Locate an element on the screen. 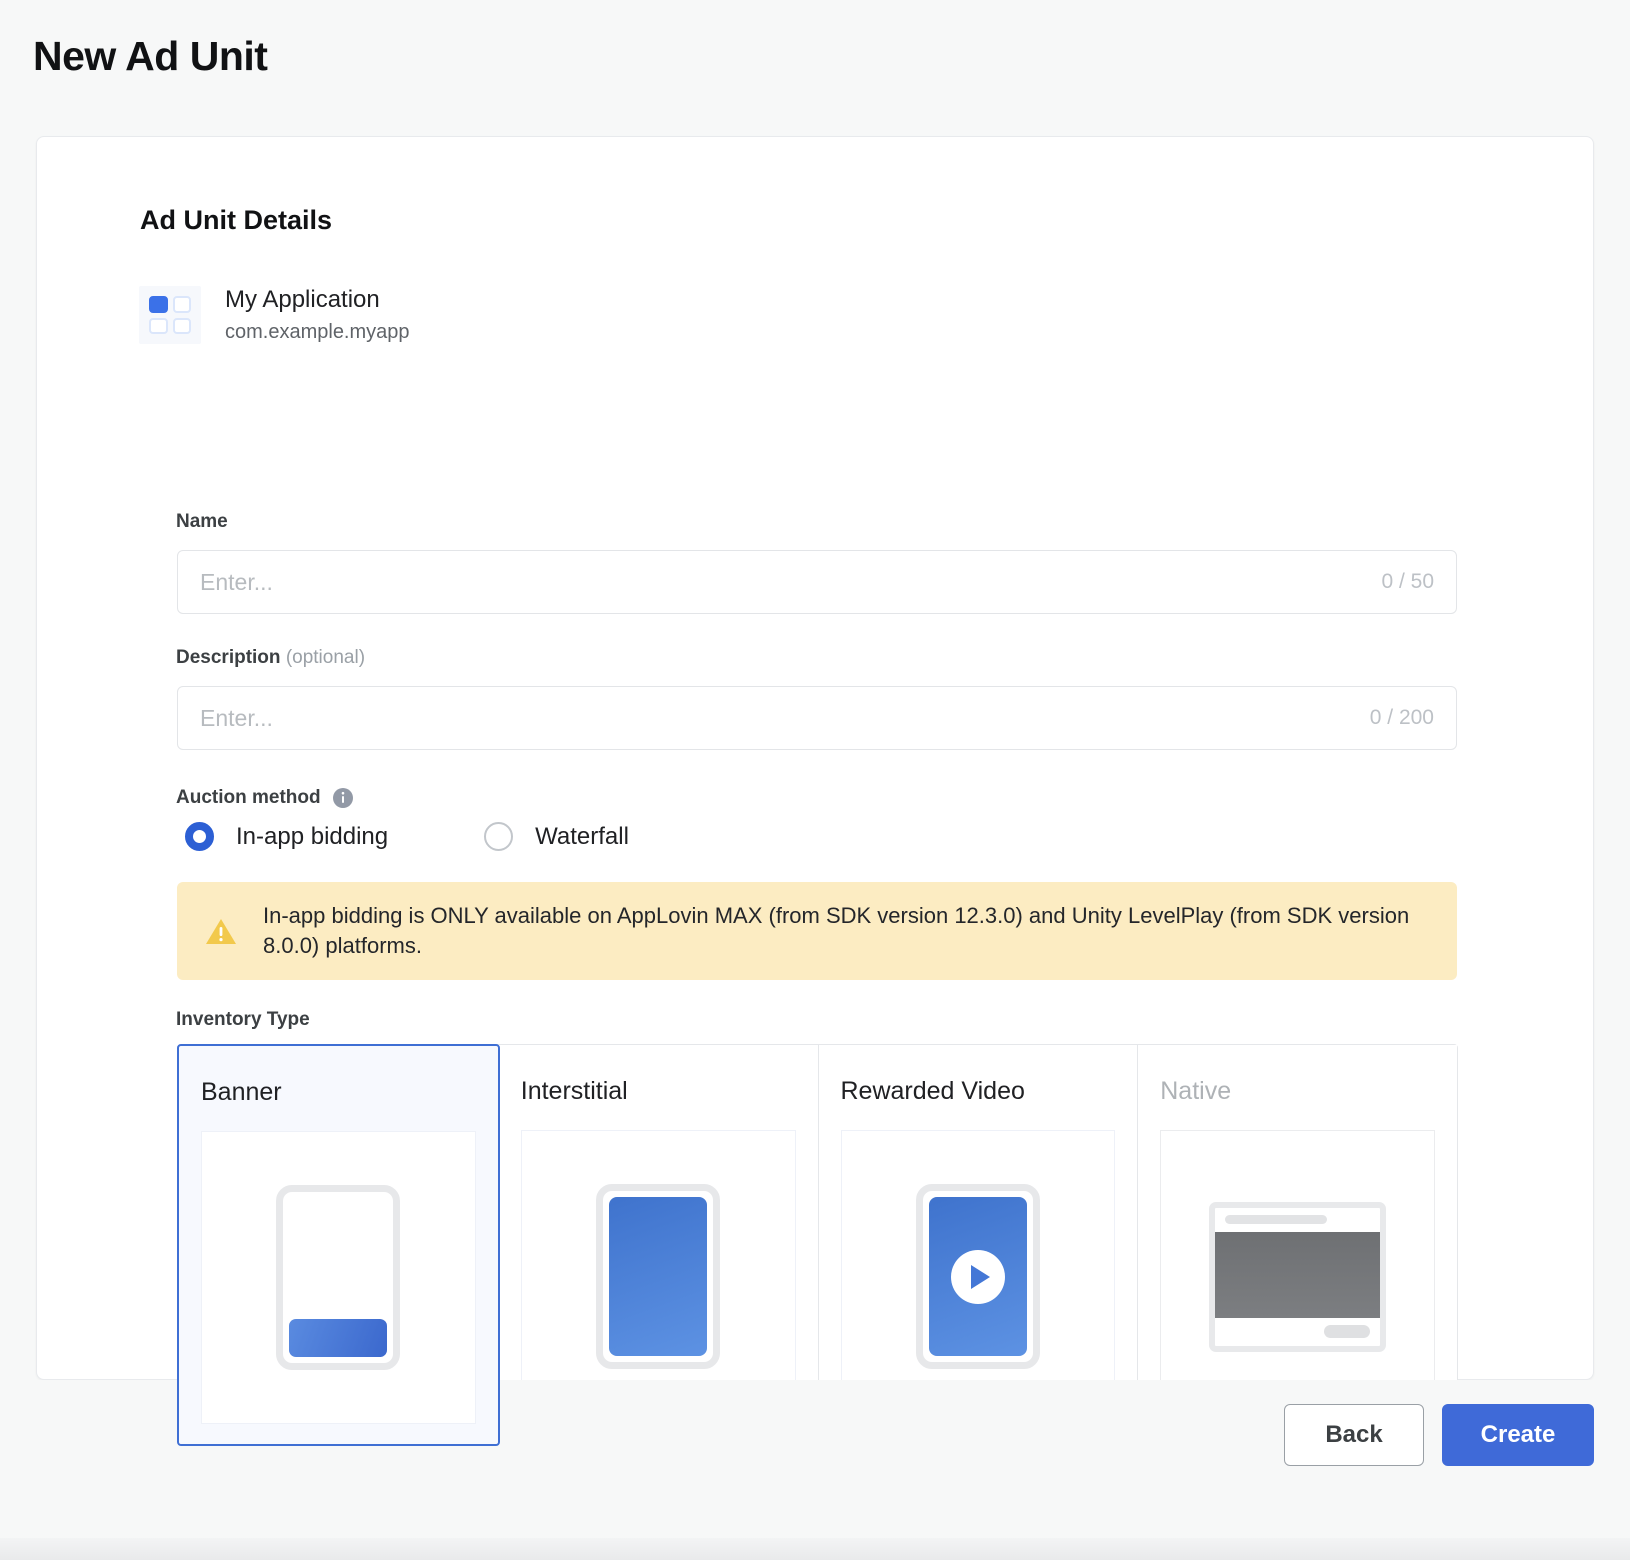 This screenshot has height=1560, width=1630. application-row: My Application com.example.myapp is located at coordinates (274, 315).